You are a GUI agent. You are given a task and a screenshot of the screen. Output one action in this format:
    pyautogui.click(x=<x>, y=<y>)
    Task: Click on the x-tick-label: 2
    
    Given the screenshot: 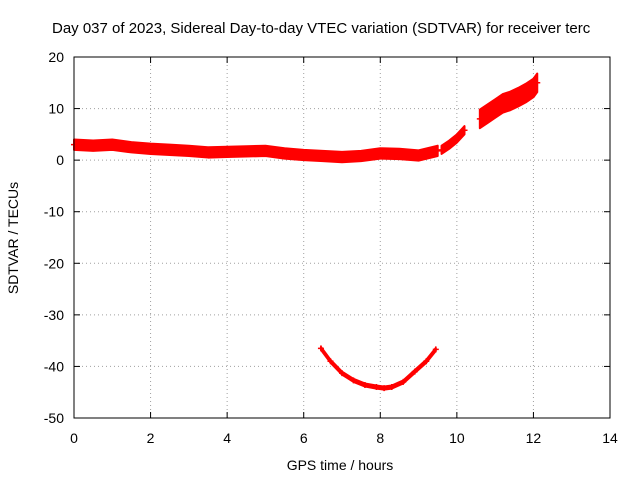 What is the action you would take?
    pyautogui.click(x=151, y=438)
    